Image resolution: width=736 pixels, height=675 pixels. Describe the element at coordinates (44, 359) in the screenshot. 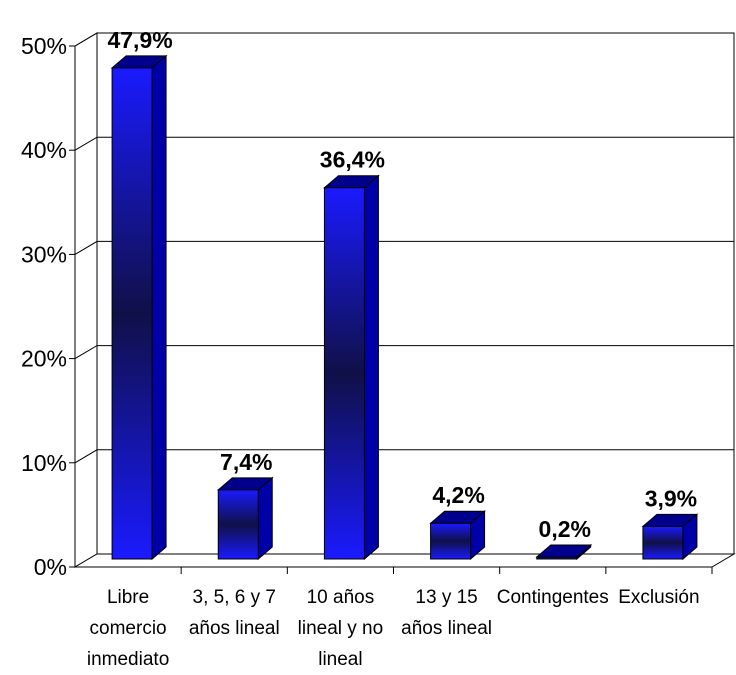

I see `y-tick-label: 20%` at that location.